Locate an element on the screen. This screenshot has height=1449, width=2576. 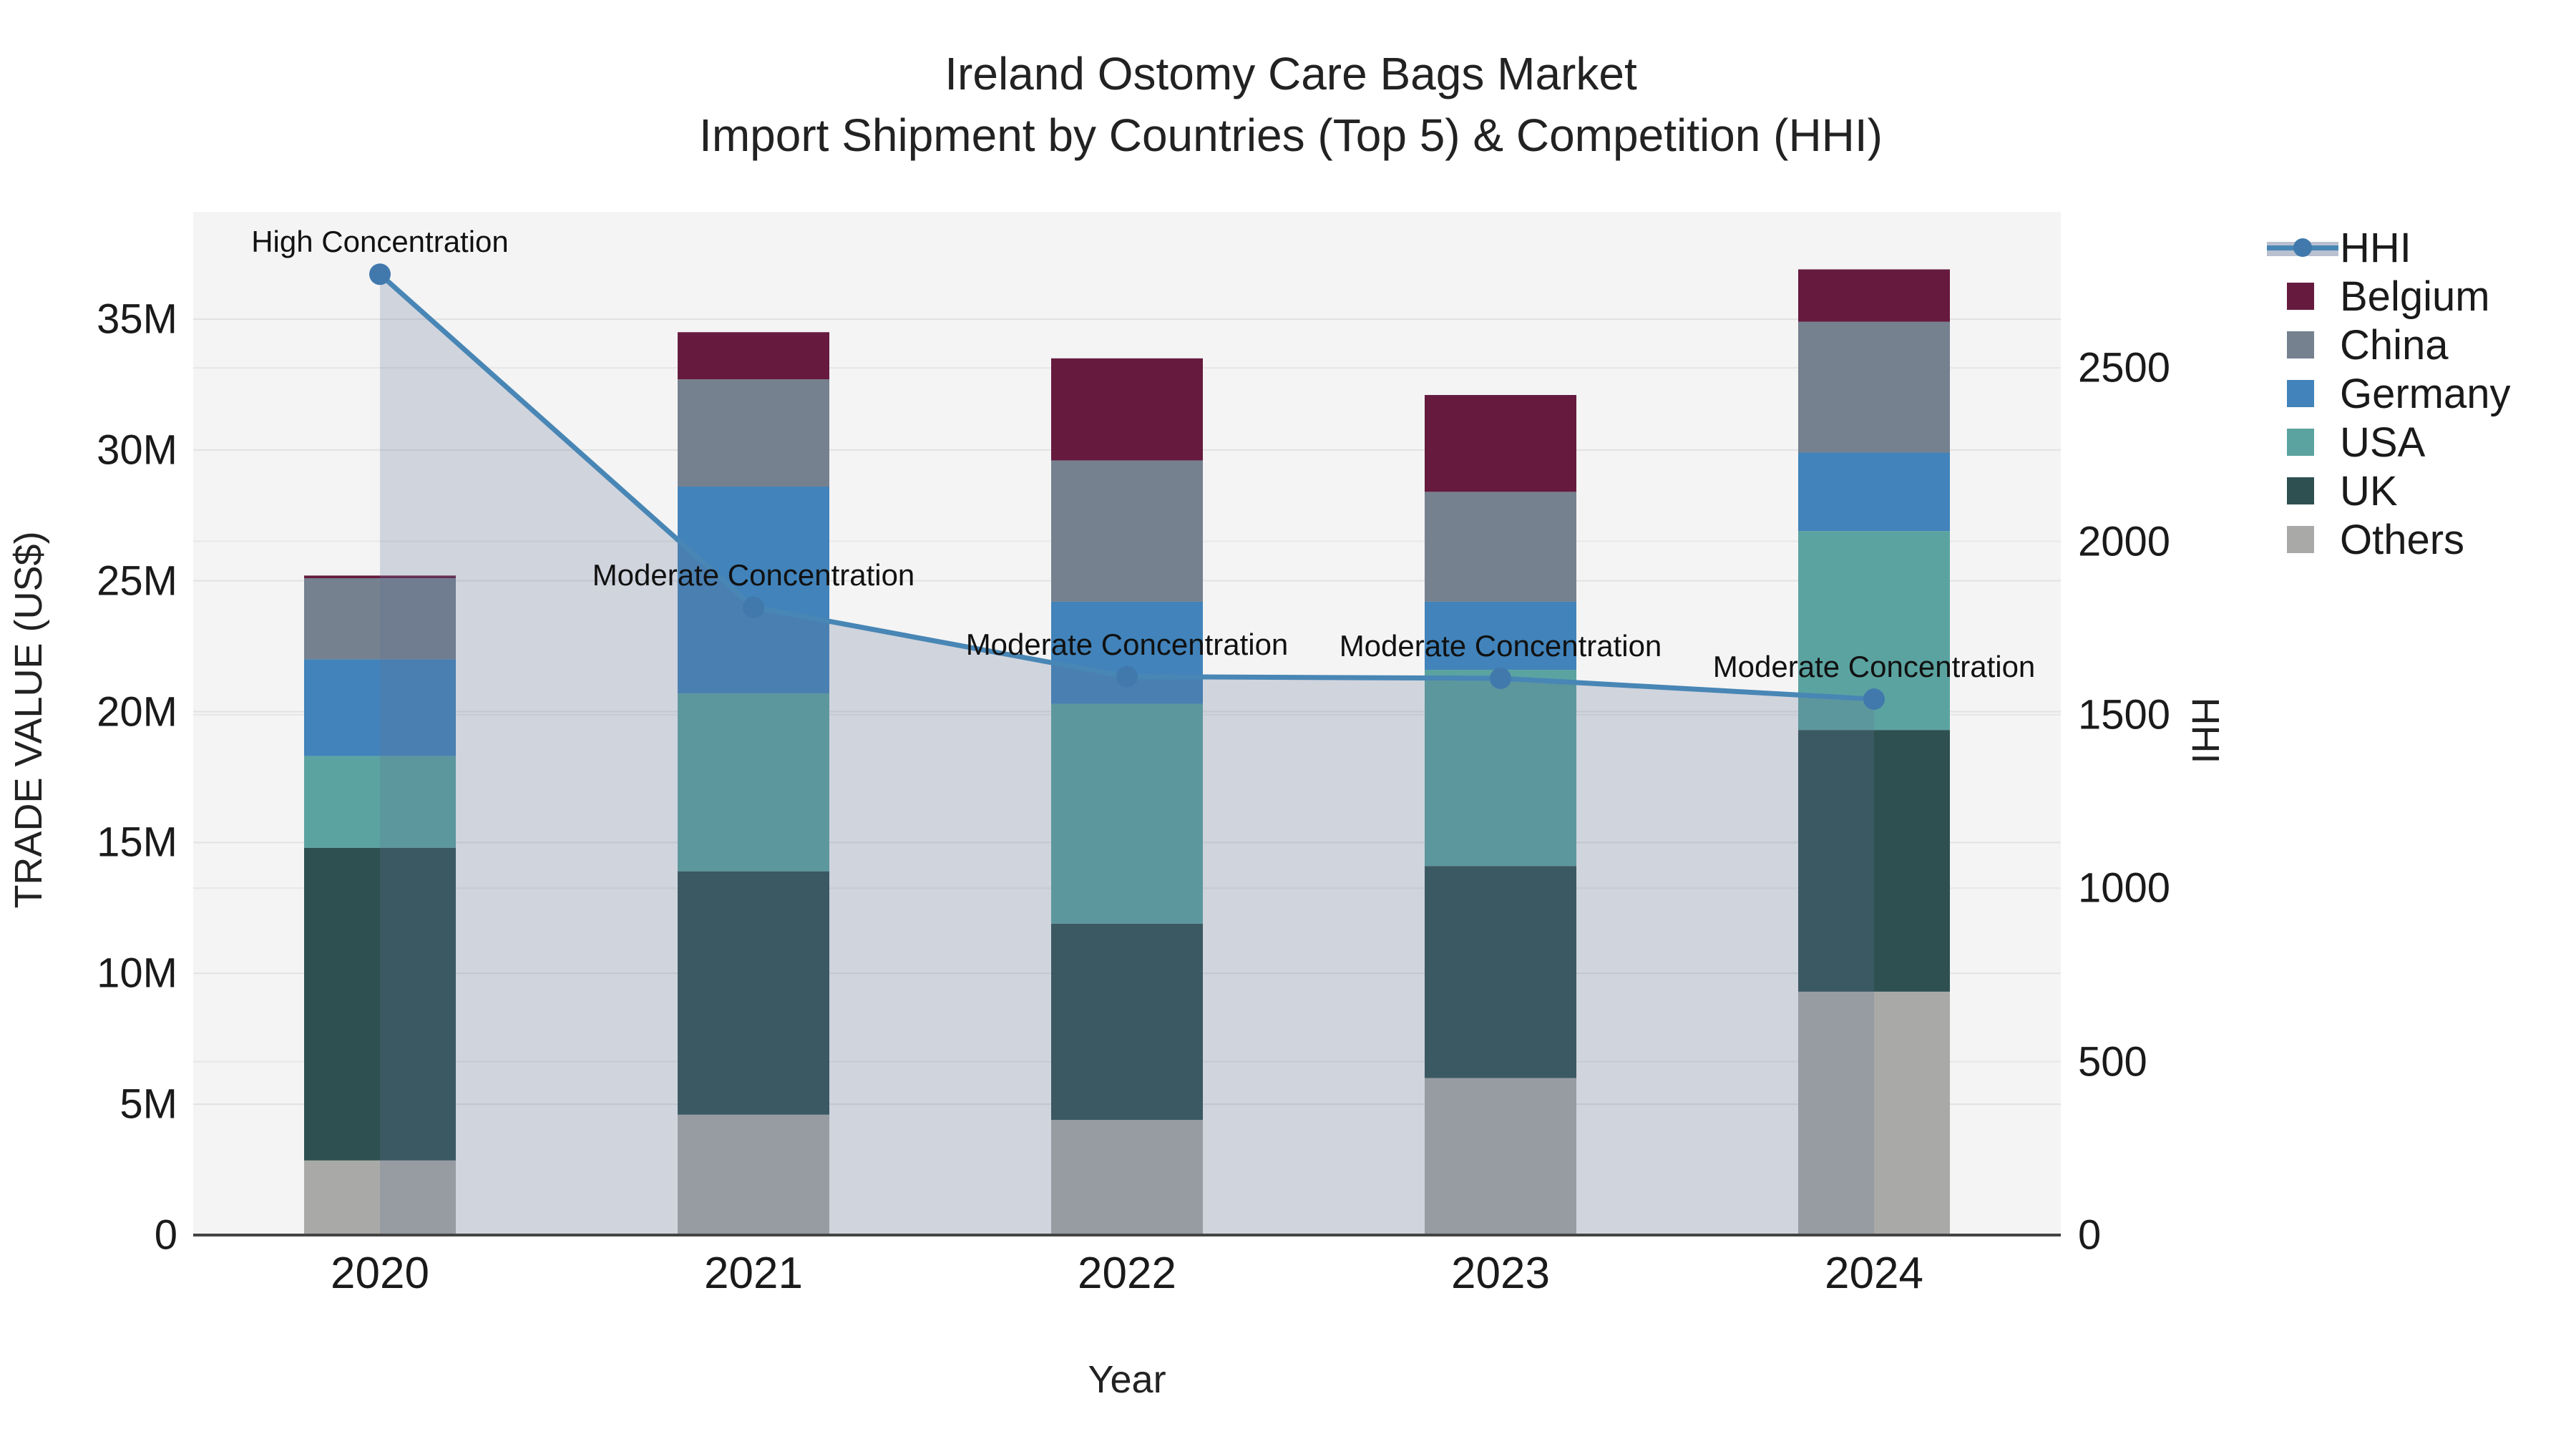
bar-segment-uk-2024 is located at coordinates (1874, 861).